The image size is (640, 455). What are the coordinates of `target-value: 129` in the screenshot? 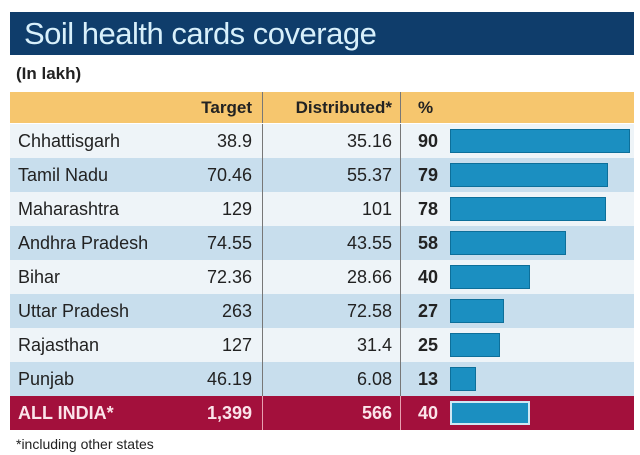 It's located at (236, 209).